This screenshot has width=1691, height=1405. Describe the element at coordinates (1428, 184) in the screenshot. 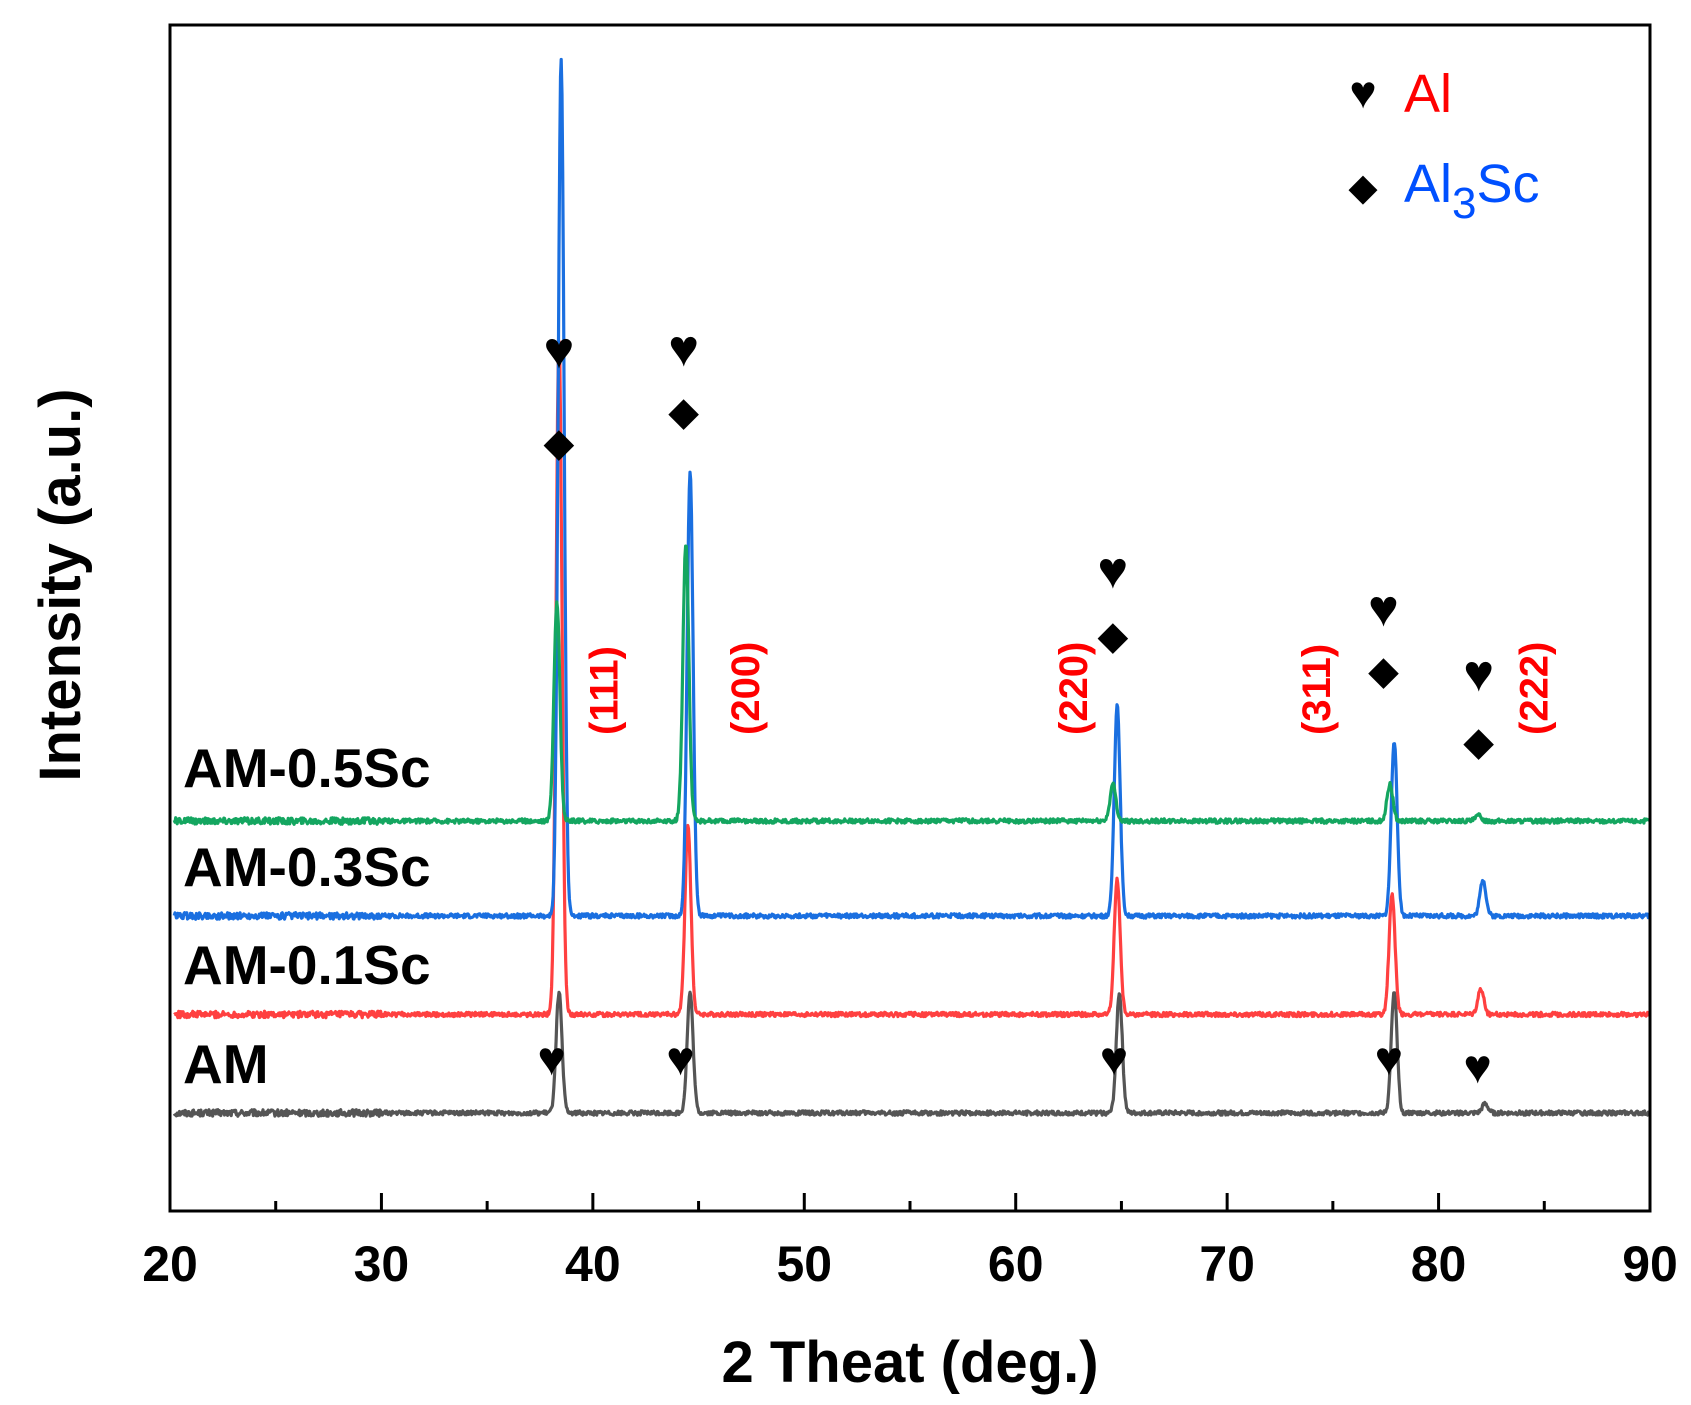

I see `legend-label-main: Al` at that location.